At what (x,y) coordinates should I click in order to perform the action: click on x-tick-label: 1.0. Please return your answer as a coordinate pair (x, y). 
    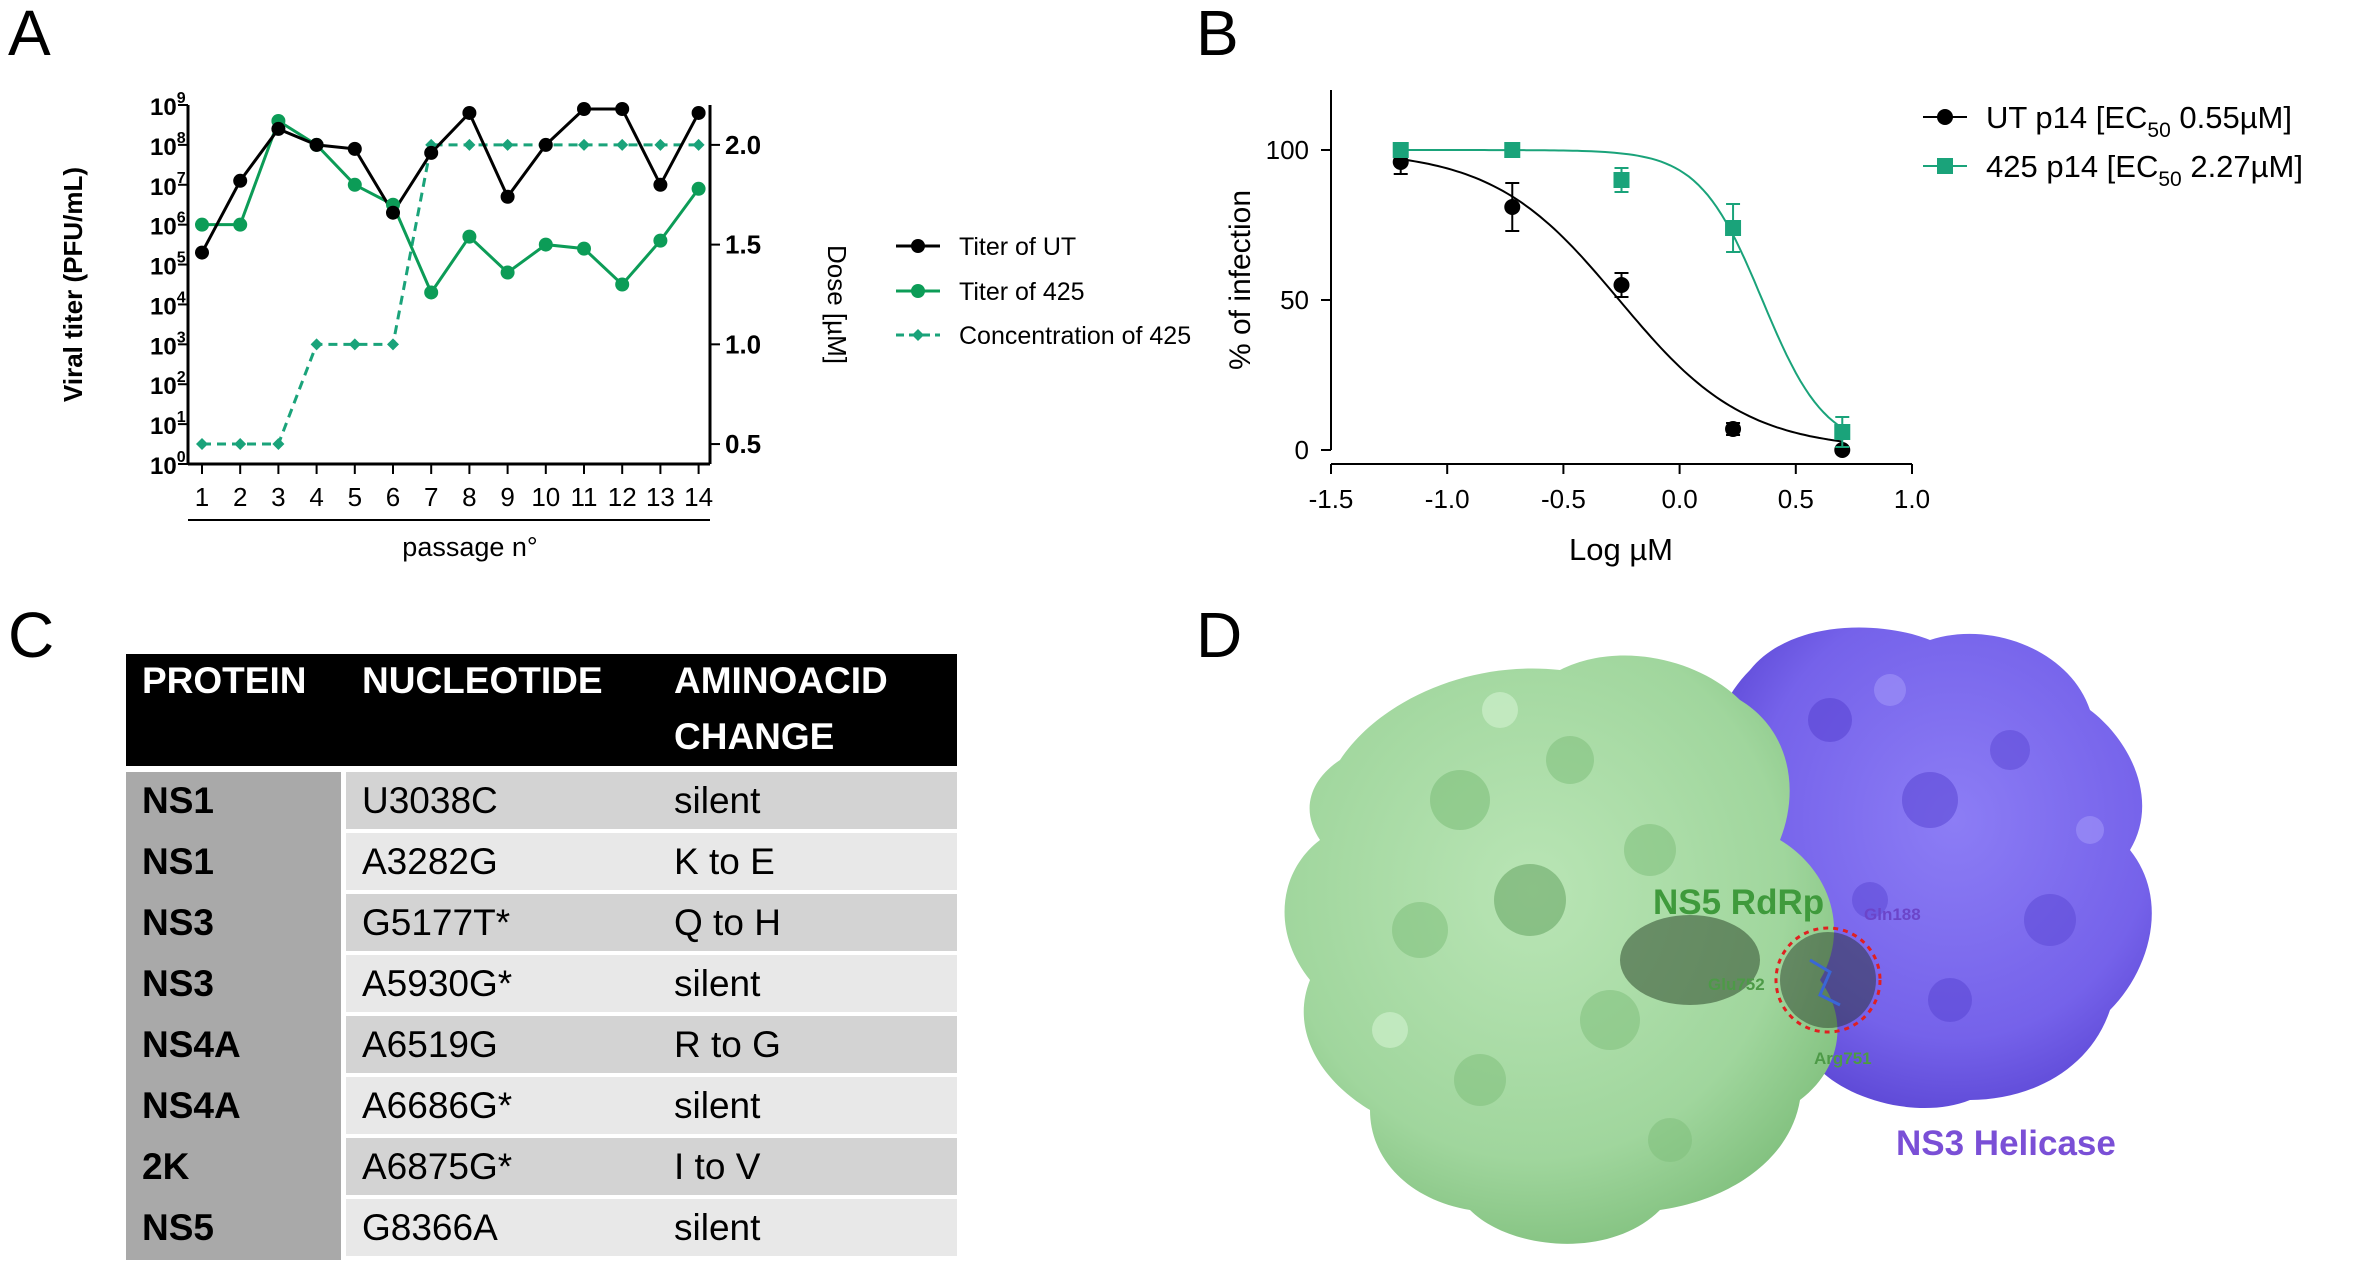
    Looking at the image, I should click on (1912, 499).